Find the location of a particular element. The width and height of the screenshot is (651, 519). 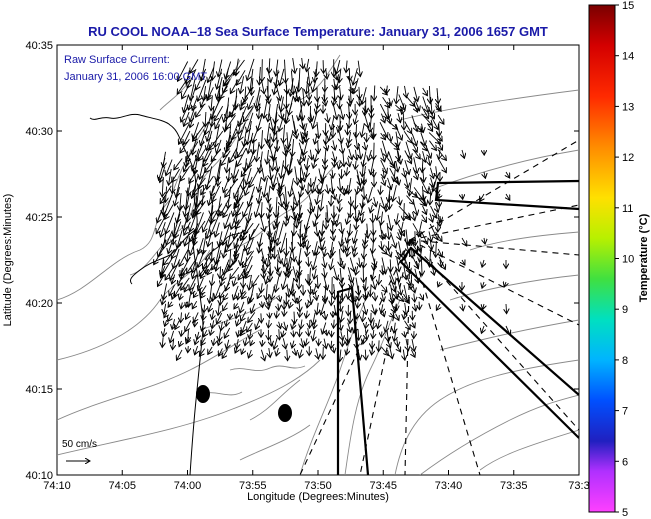

colorbar-tick-label: 11 is located at coordinates (627, 209).